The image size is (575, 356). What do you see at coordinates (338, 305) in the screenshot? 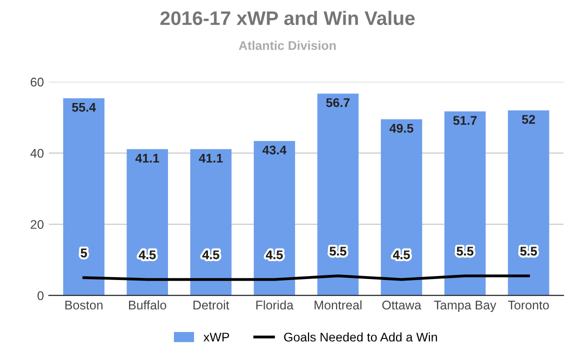
I see `x-tick-label: Montreal` at bounding box center [338, 305].